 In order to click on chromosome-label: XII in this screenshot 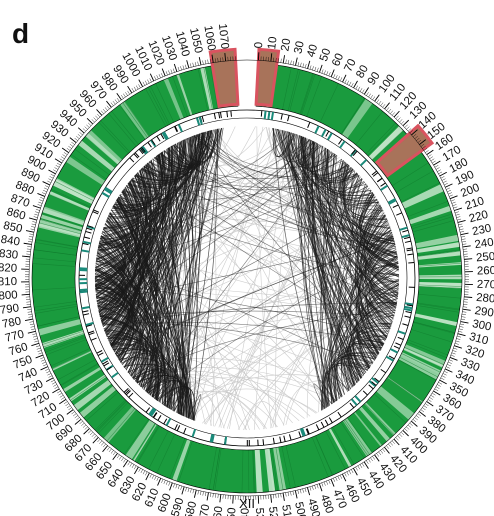, I will do `click(247, 503)`.